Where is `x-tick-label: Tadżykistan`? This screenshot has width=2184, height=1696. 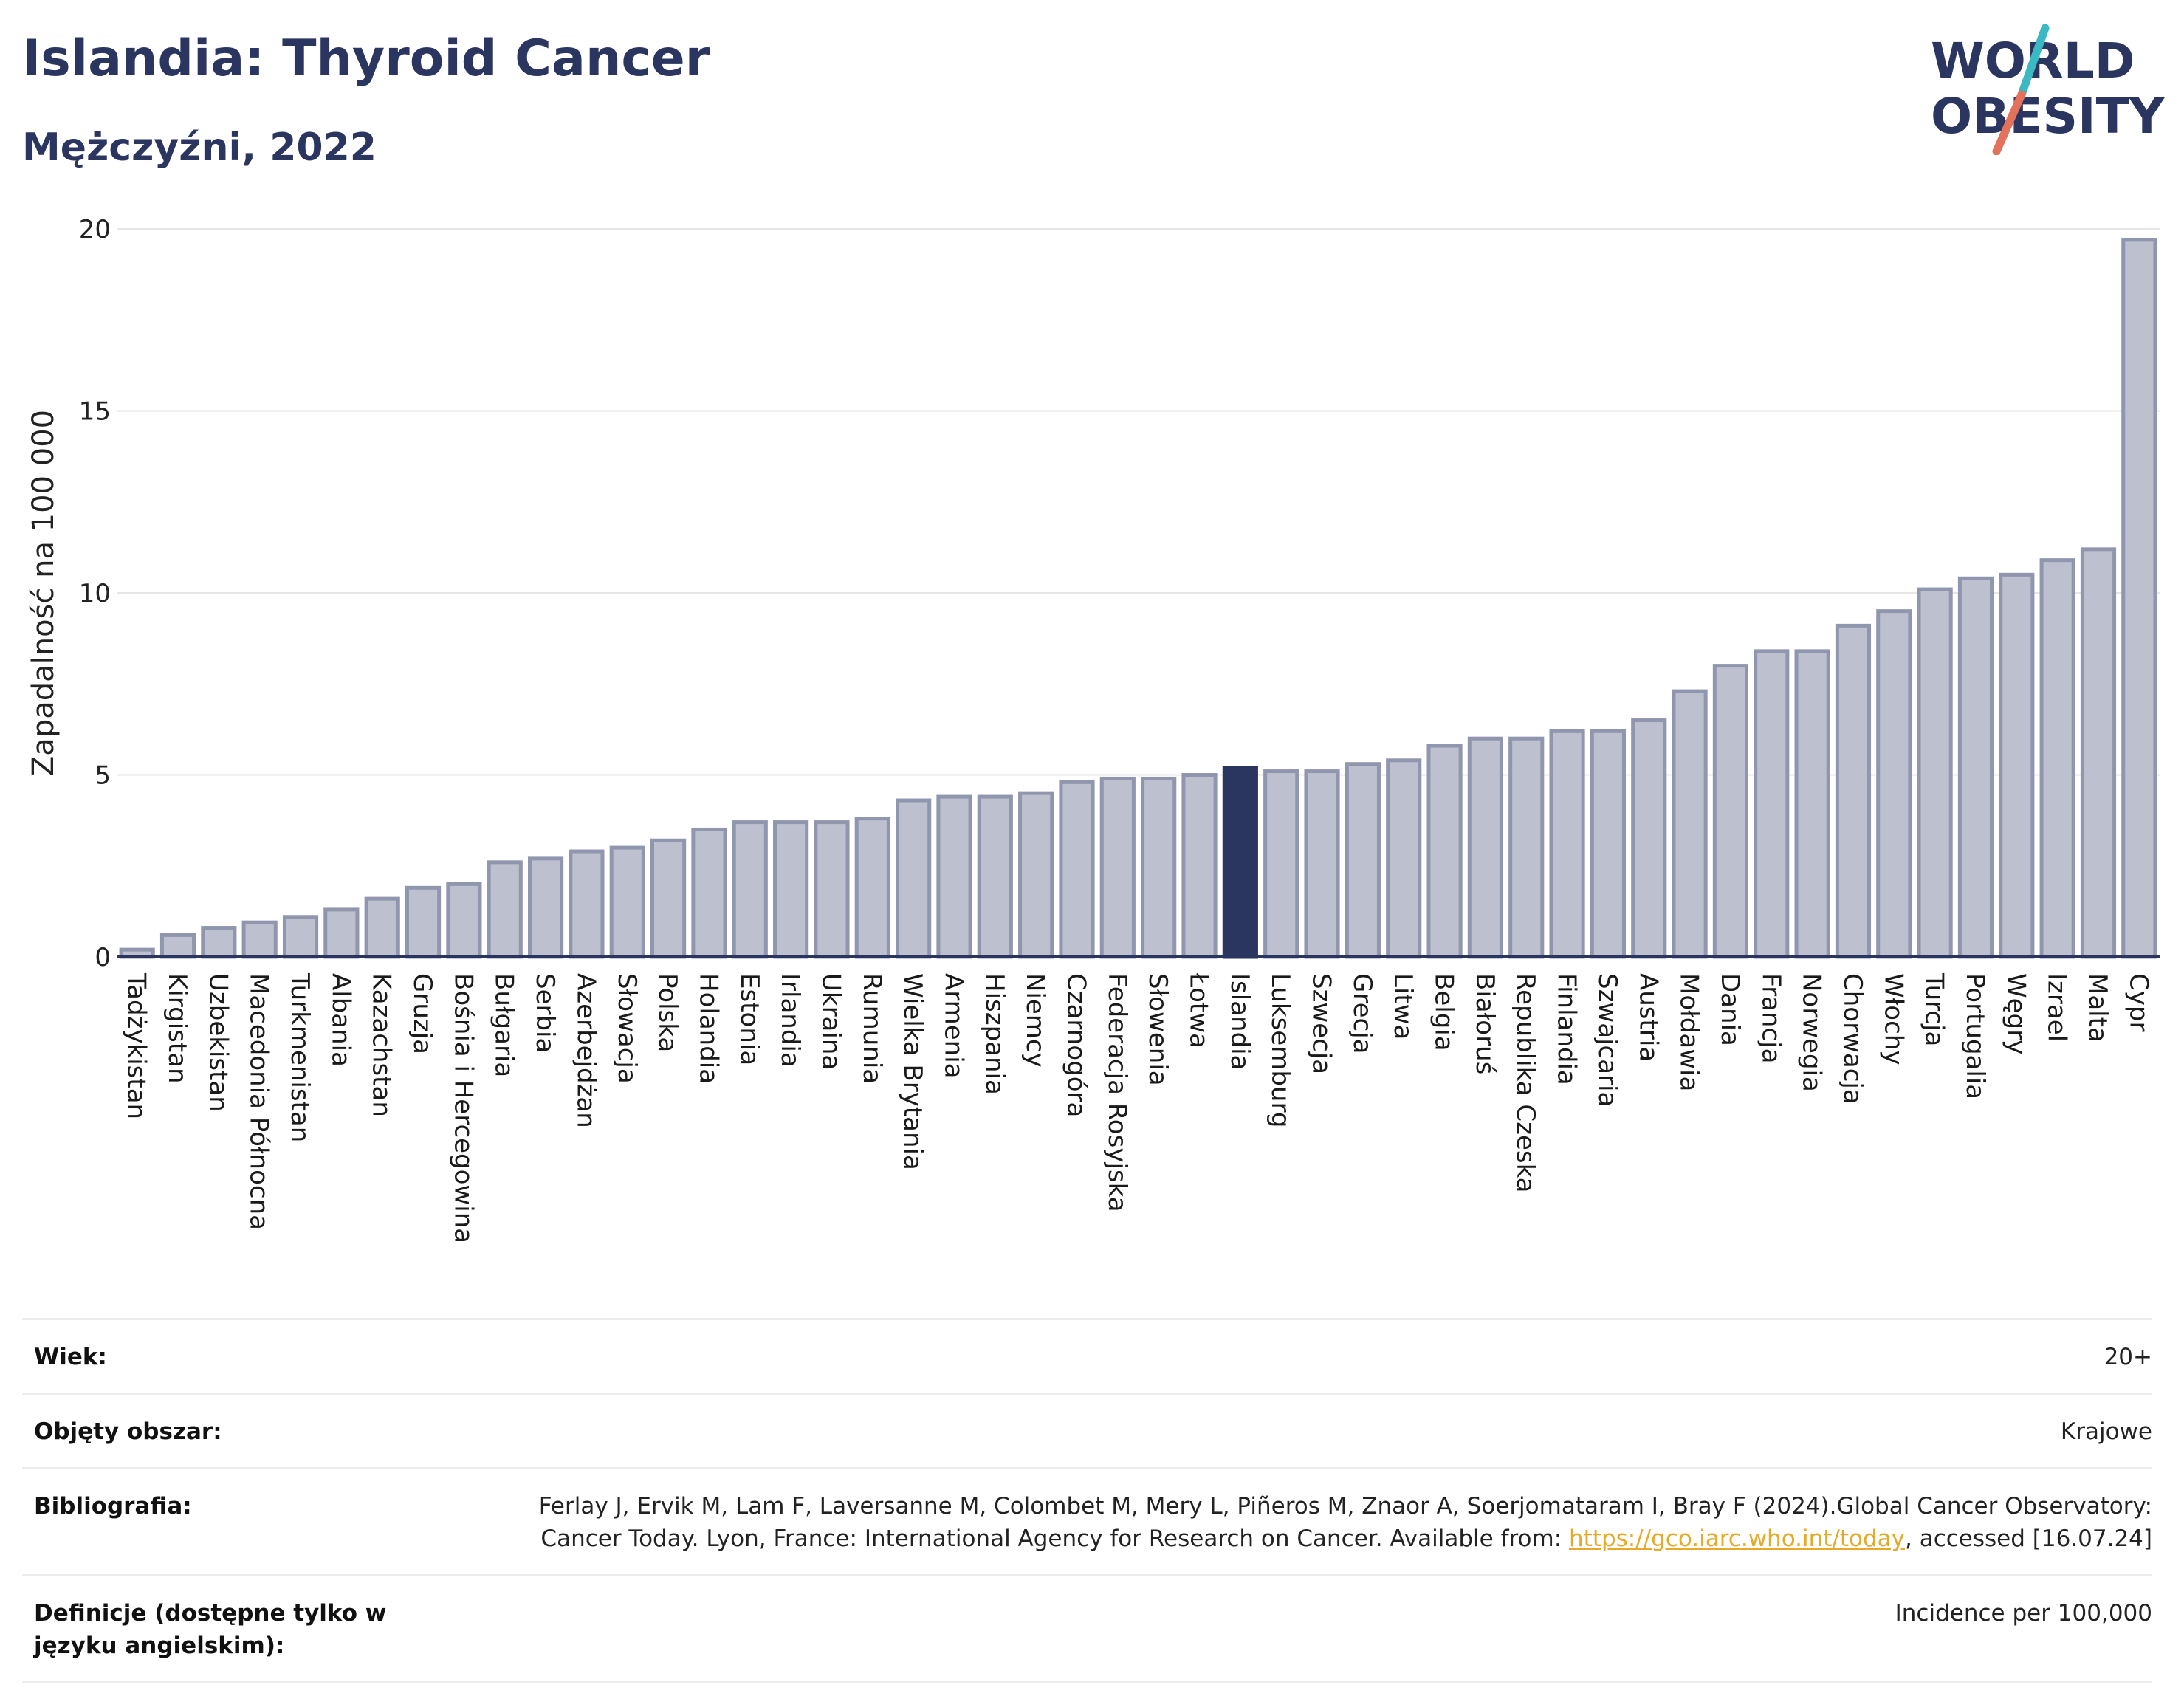 x-tick-label: Tadżykistan is located at coordinates (136, 1045).